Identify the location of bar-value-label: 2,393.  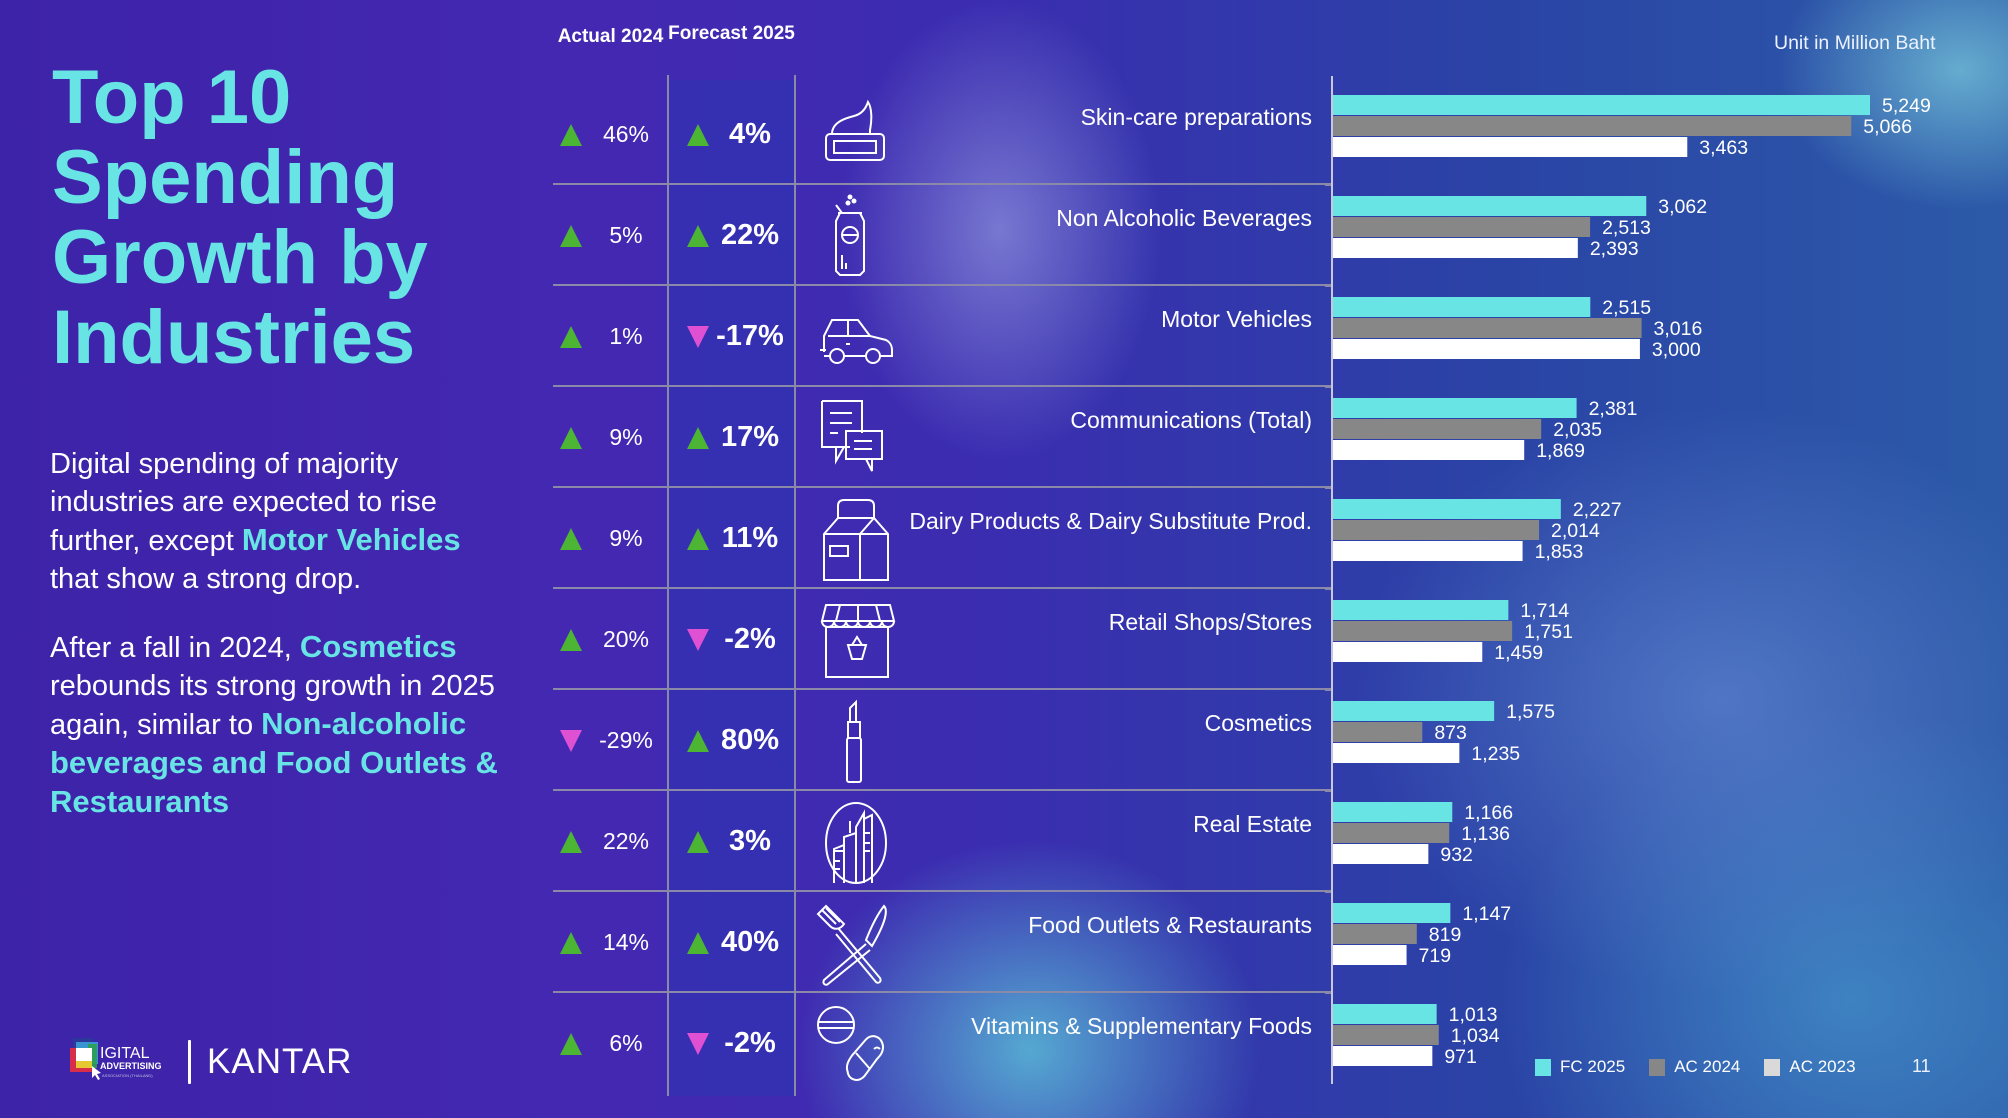
(1614, 249).